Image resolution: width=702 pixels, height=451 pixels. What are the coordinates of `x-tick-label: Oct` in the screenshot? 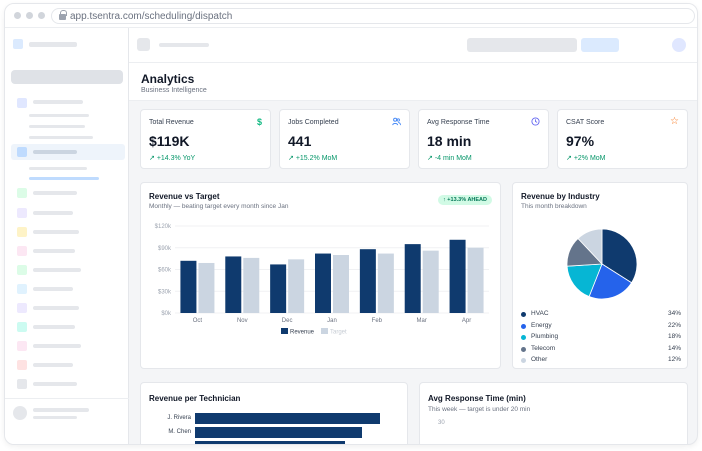 It's located at (198, 321).